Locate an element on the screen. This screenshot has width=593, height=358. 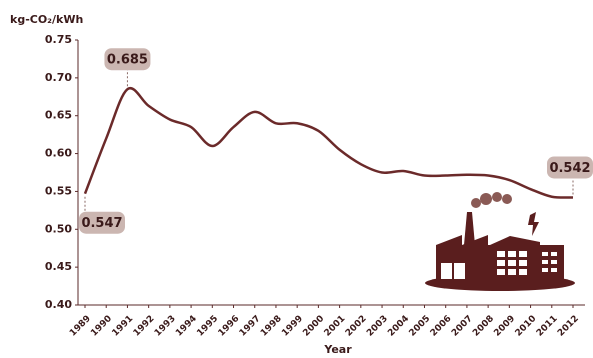
y-tick-label: 0.50 is located at coordinates (58, 228).